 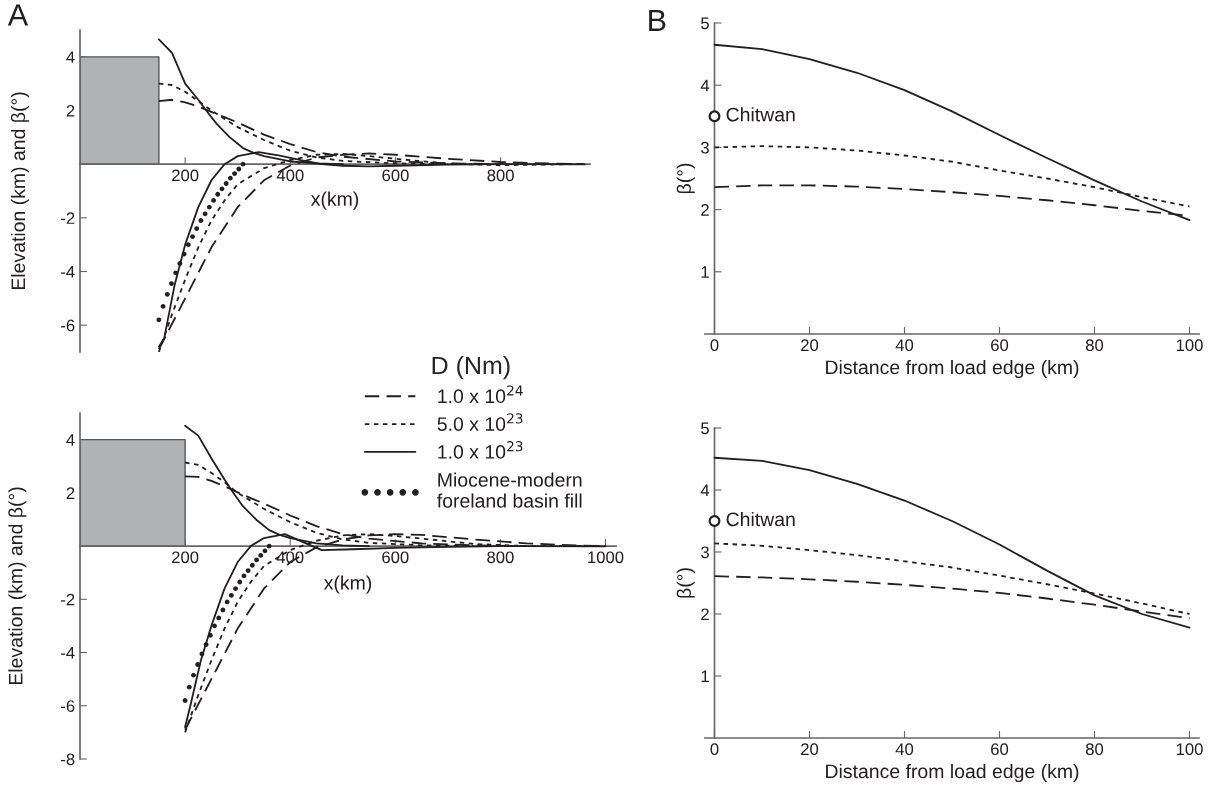 What do you see at coordinates (18, 15) in the screenshot?
I see `chart-title: A` at bounding box center [18, 15].